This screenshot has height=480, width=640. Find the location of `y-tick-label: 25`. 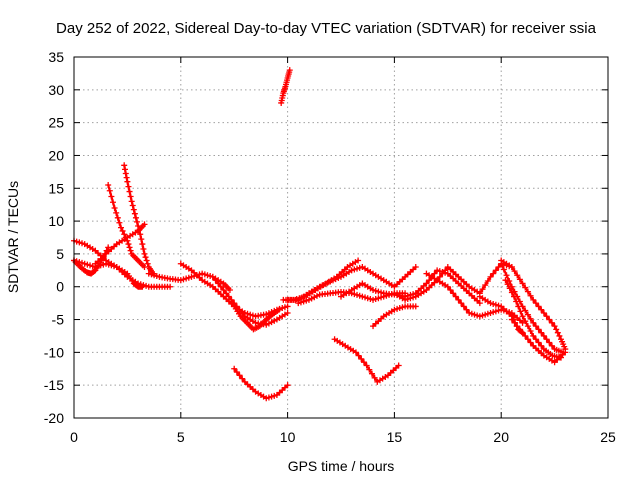

y-tick-label: 25 is located at coordinates (56, 123).